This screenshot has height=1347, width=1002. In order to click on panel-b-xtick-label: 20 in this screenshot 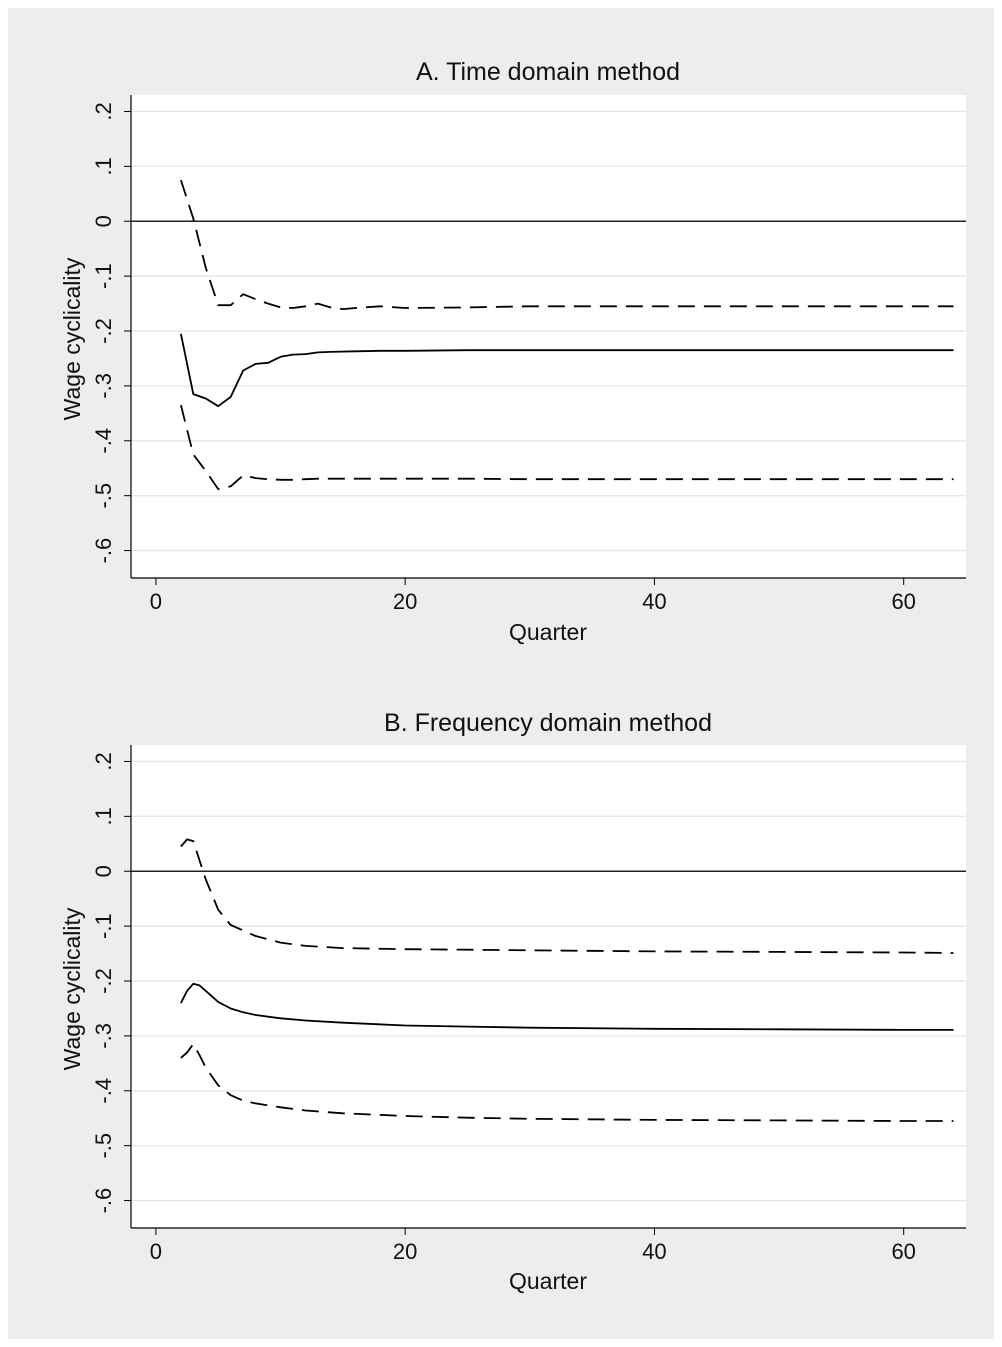, I will do `click(405, 1251)`.